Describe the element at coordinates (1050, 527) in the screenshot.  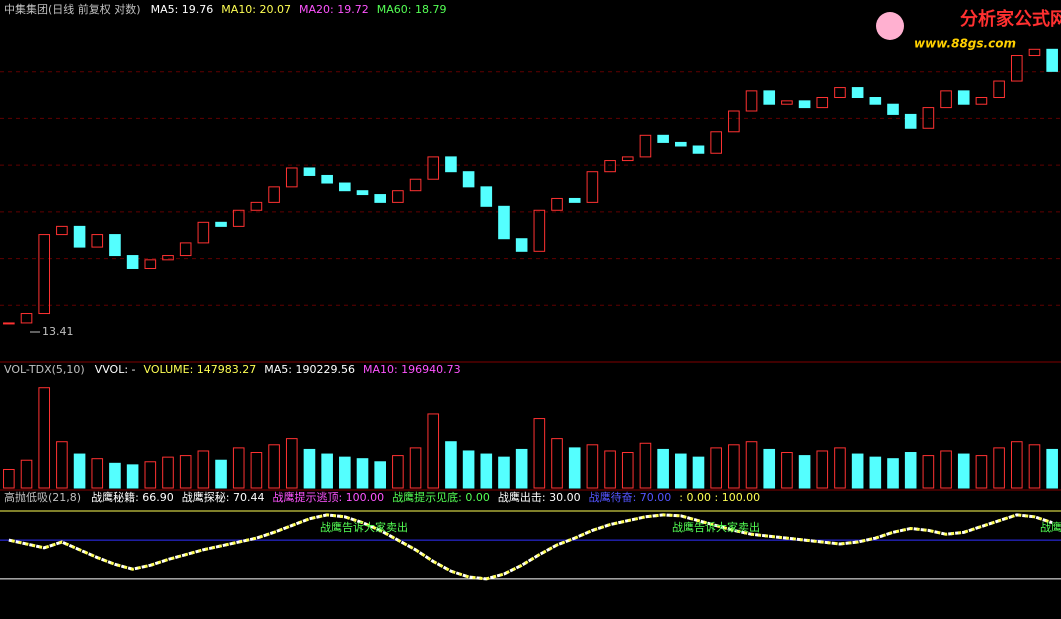
I see `annotation: 战鹰` at that location.